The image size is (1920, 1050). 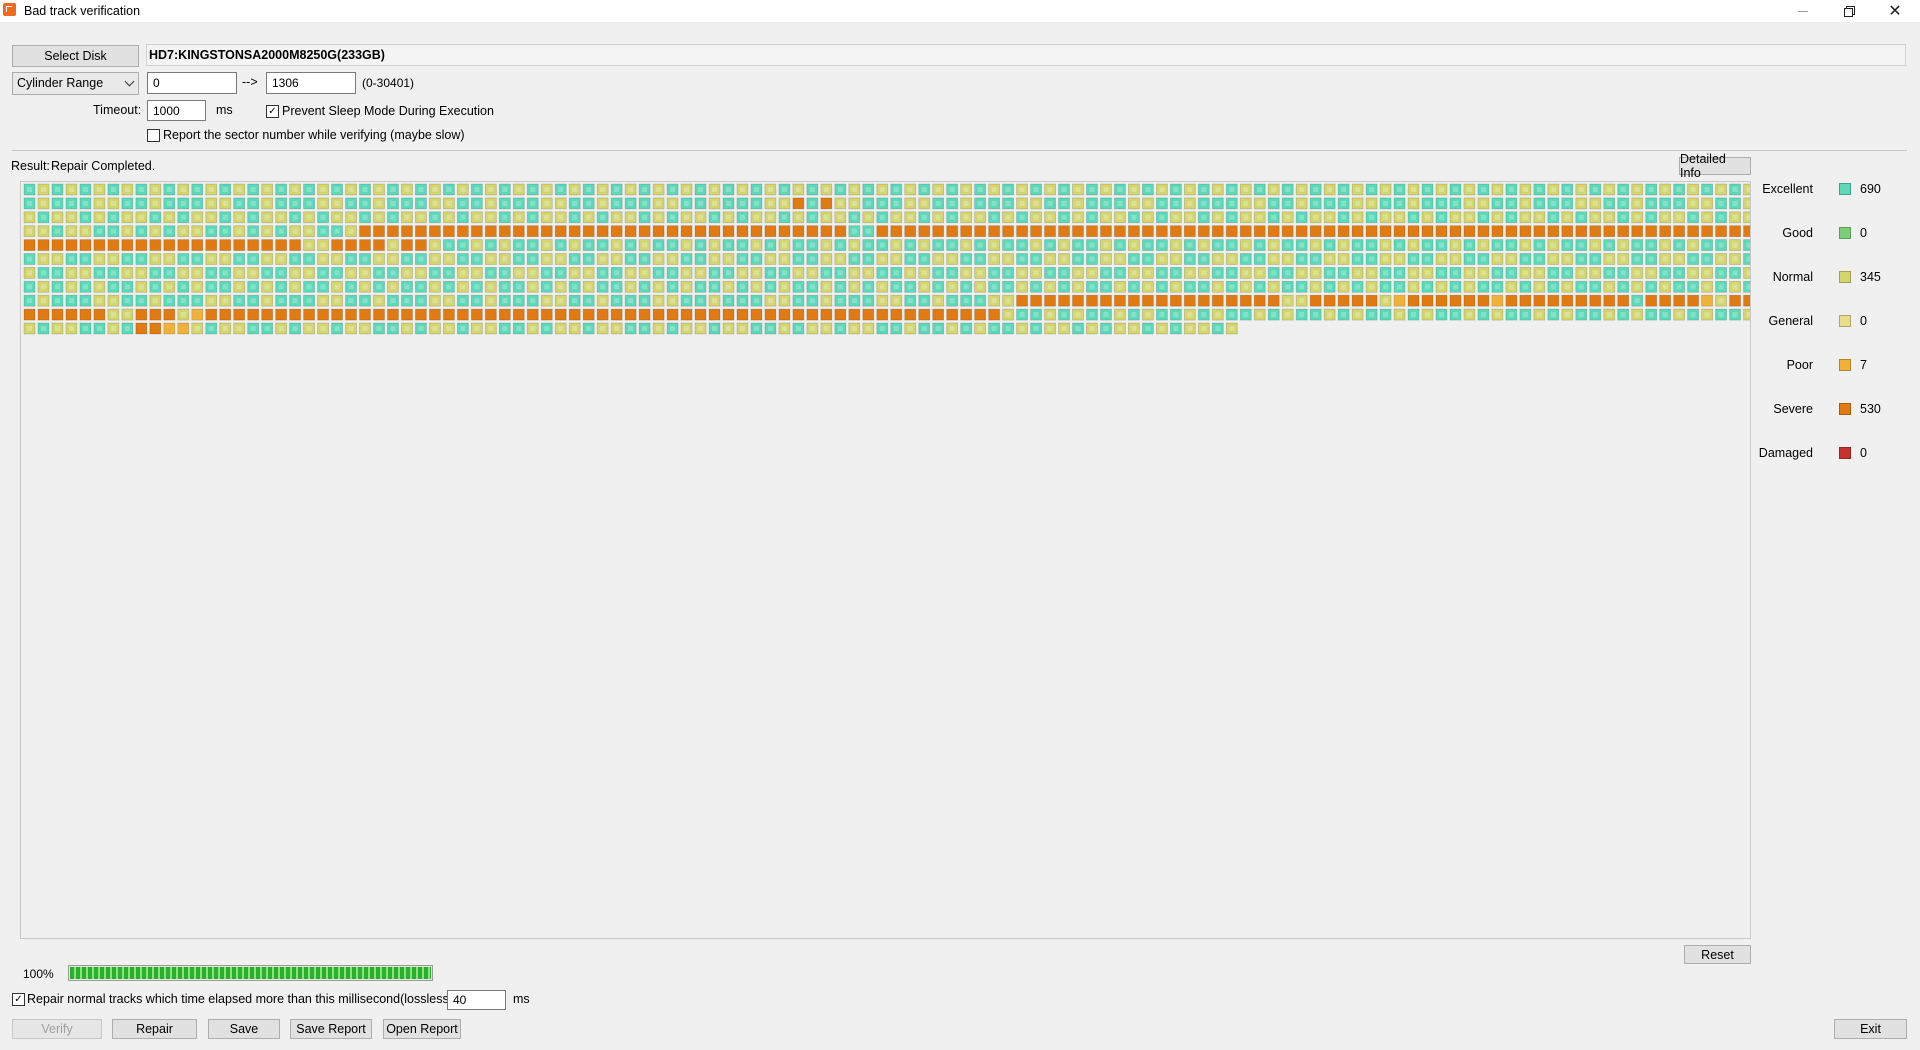 What do you see at coordinates (1849, 11) in the screenshot?
I see `restore-button` at bounding box center [1849, 11].